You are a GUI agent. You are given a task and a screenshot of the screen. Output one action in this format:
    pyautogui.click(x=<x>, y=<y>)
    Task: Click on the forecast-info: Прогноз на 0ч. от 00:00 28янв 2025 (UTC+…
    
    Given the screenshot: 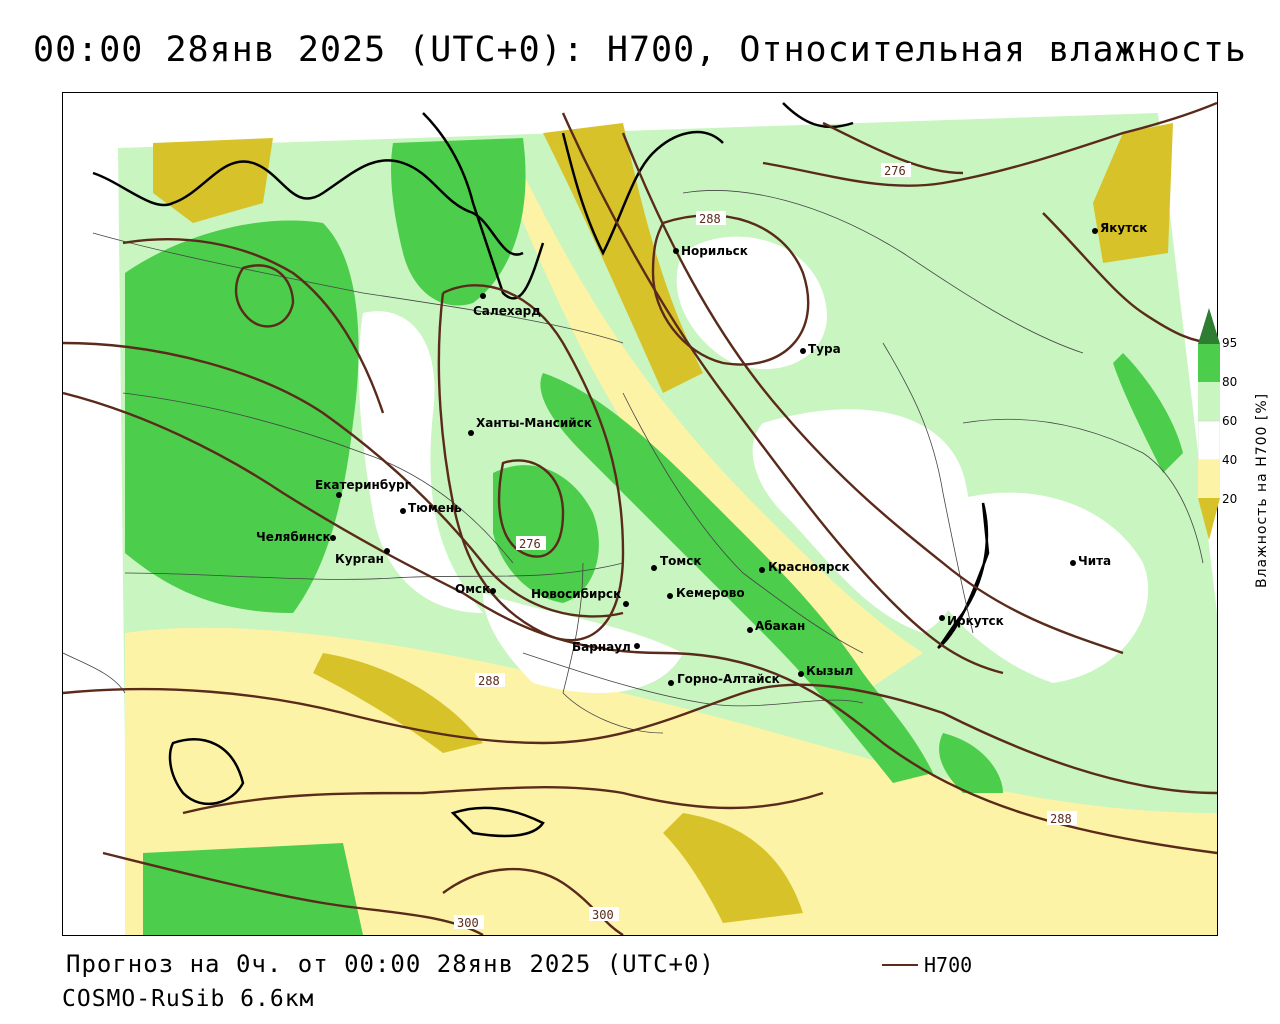 What is the action you would take?
    pyautogui.click(x=390, y=964)
    